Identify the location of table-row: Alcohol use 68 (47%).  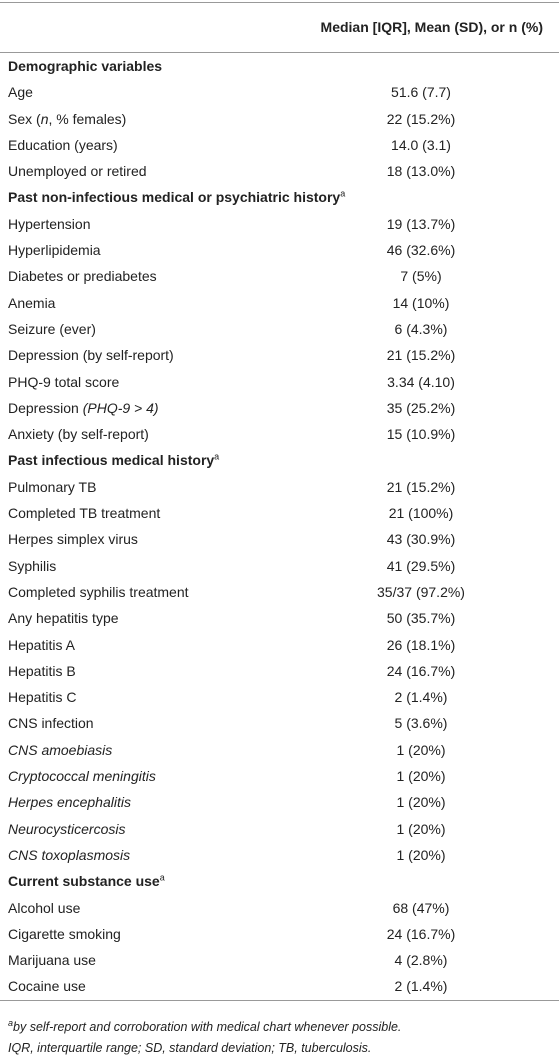
(279, 908).